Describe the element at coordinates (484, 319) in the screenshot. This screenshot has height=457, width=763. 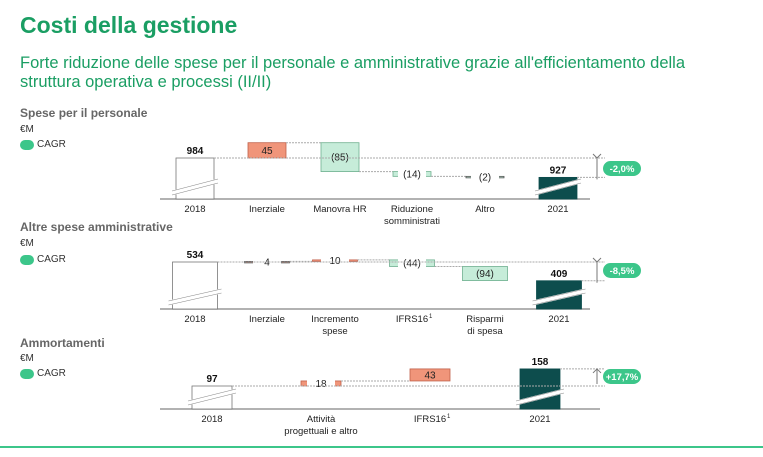
I see `category-label: Risparmi` at that location.